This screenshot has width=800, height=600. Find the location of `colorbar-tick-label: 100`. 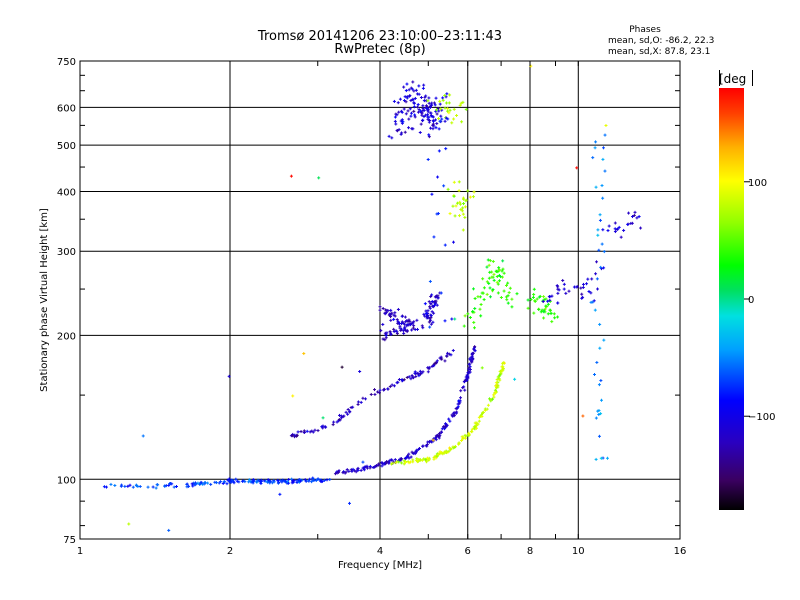

colorbar-tick-label: 100 is located at coordinates (757, 183).